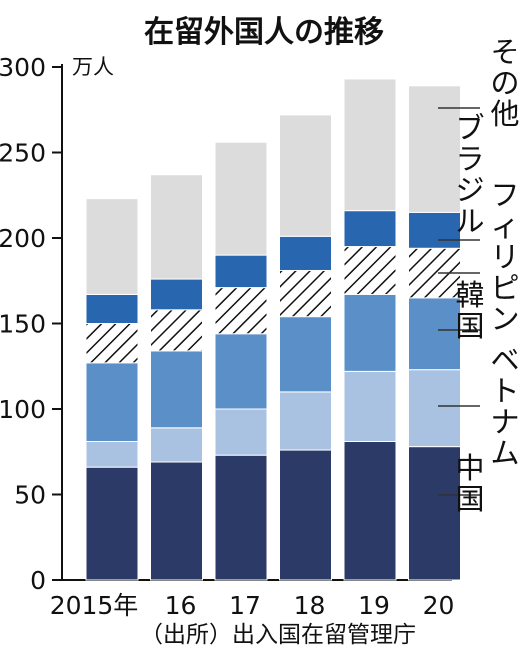 This screenshot has width=528, height=668. I want to click on x-tick-label: 18, so click(310, 605).